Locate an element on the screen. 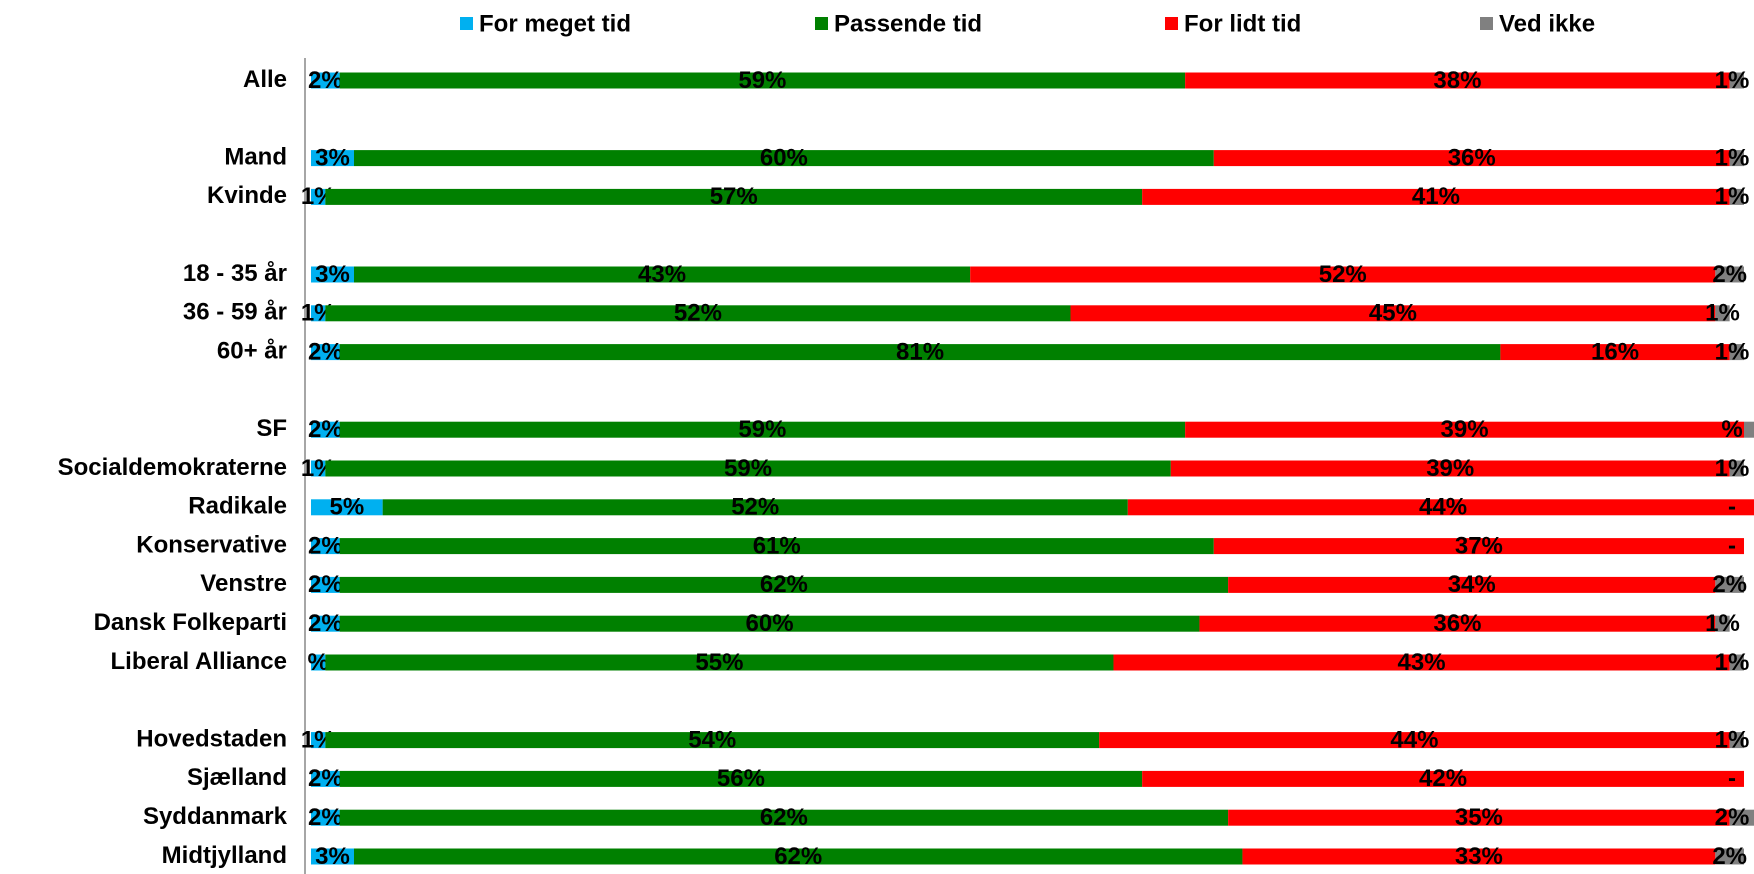 The width and height of the screenshot is (1754, 874). data-label: 41% is located at coordinates (1436, 196).